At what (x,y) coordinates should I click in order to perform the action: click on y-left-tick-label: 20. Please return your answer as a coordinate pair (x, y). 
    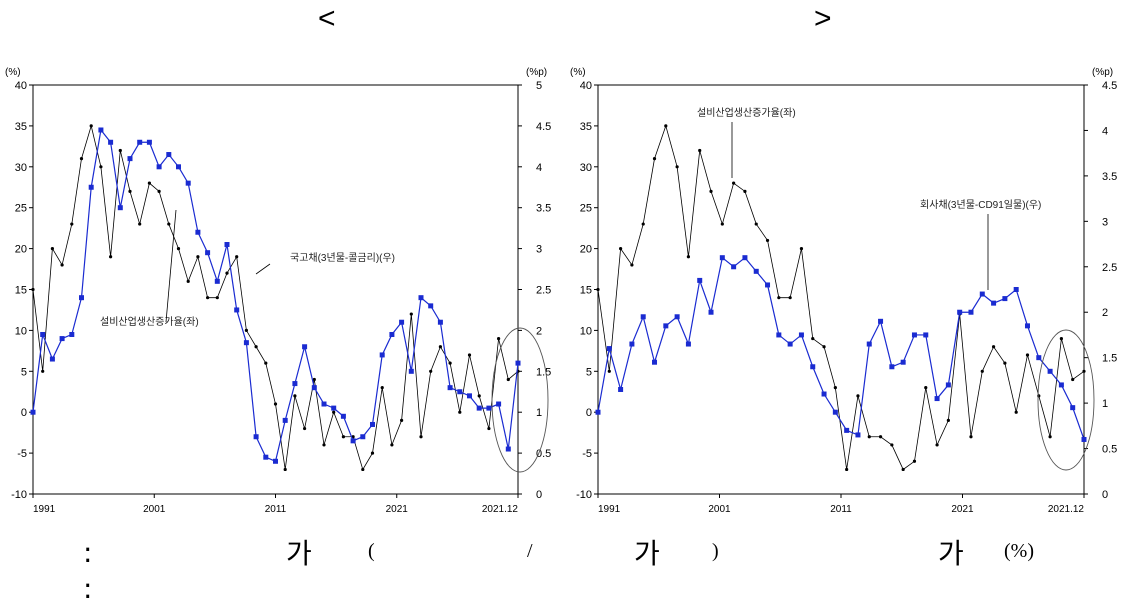
    Looking at the image, I should click on (586, 250).